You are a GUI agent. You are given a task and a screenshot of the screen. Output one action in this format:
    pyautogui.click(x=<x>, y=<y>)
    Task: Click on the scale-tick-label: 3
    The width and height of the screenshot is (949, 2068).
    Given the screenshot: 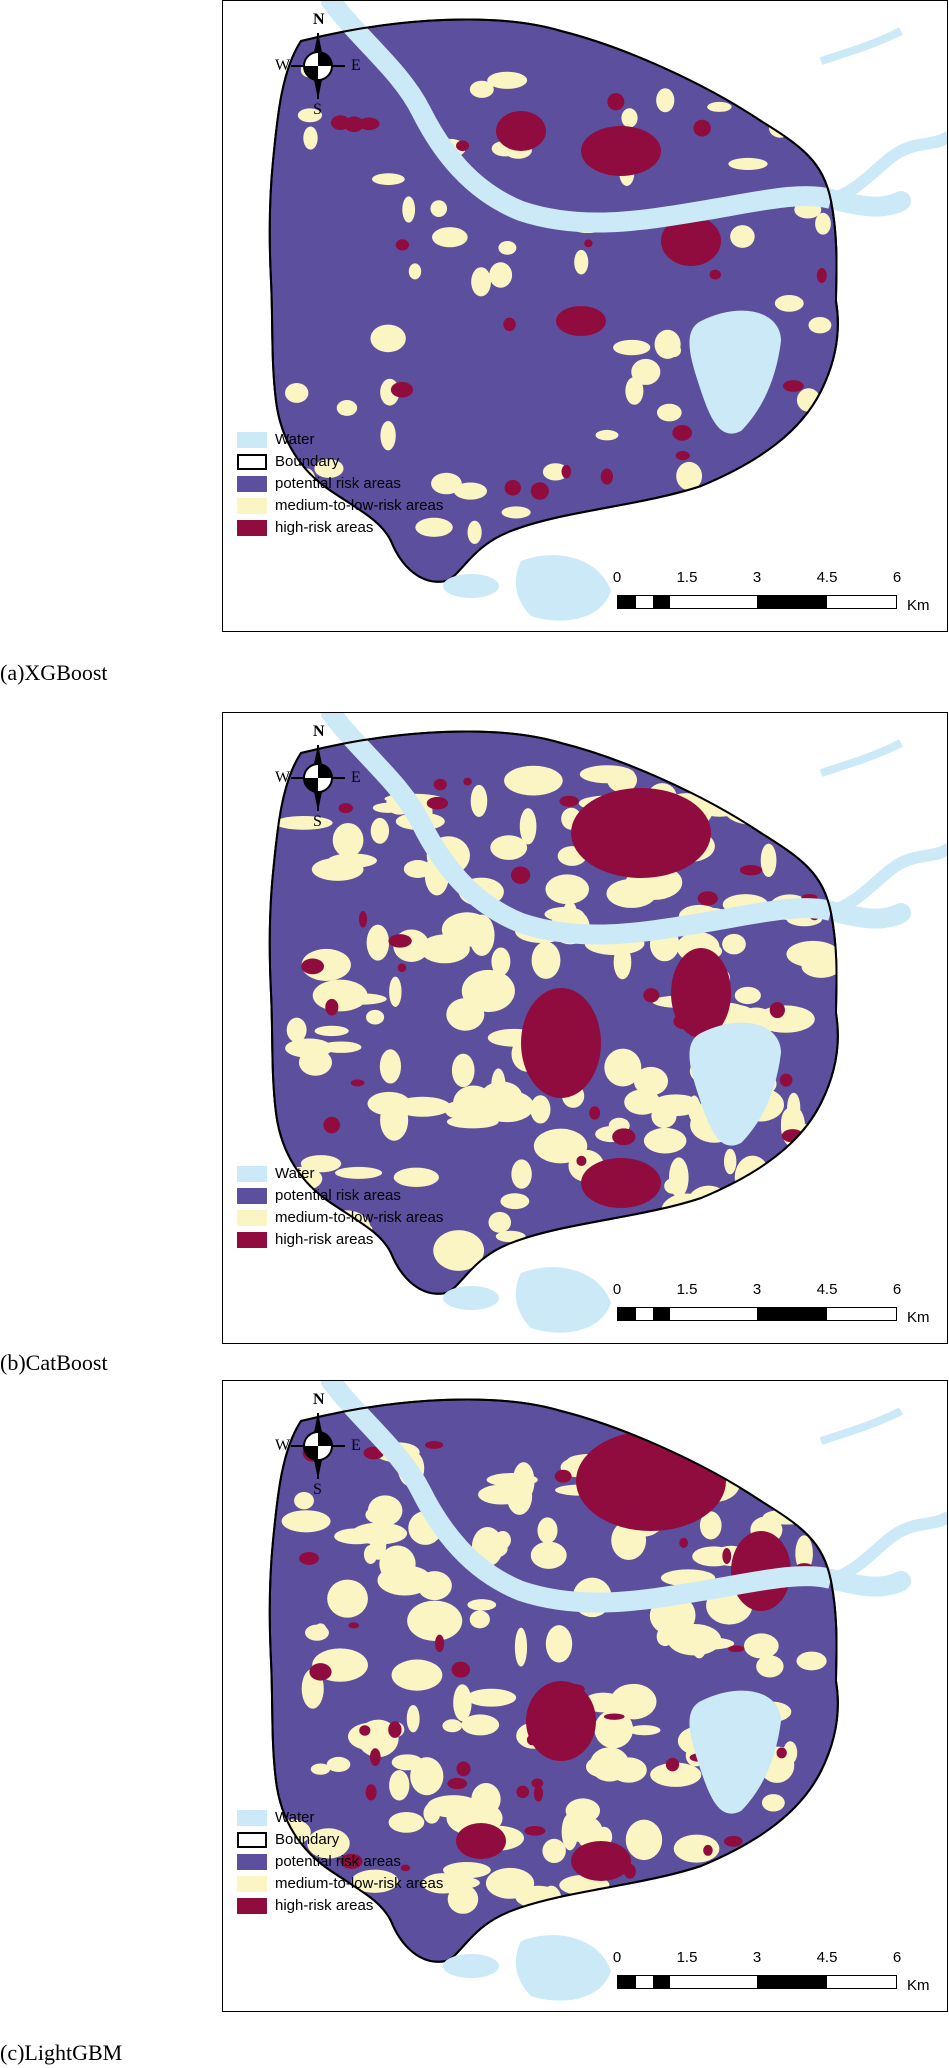 What is the action you would take?
    pyautogui.click(x=757, y=1289)
    